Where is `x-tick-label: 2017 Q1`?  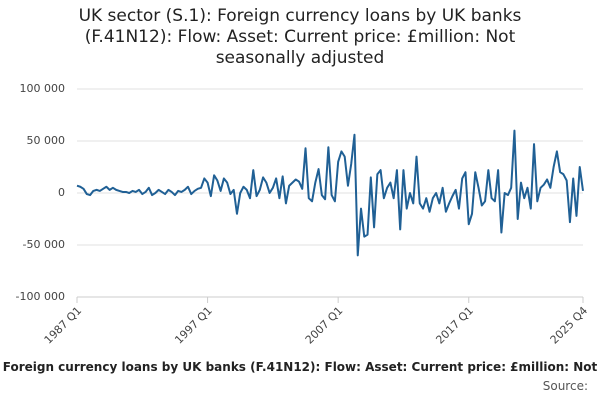 x-tick-label: 2017 Q1 is located at coordinates (454, 325).